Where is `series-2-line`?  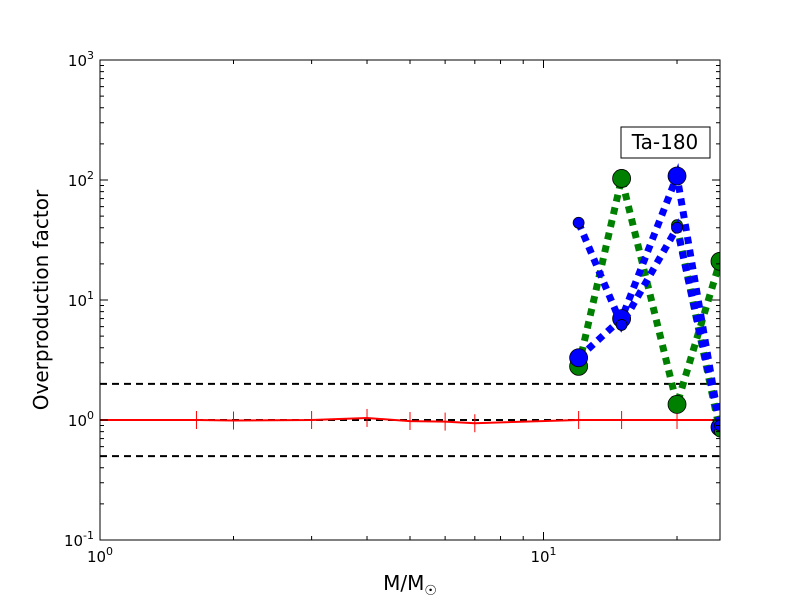
series-2-line is located at coordinates (648, 295).